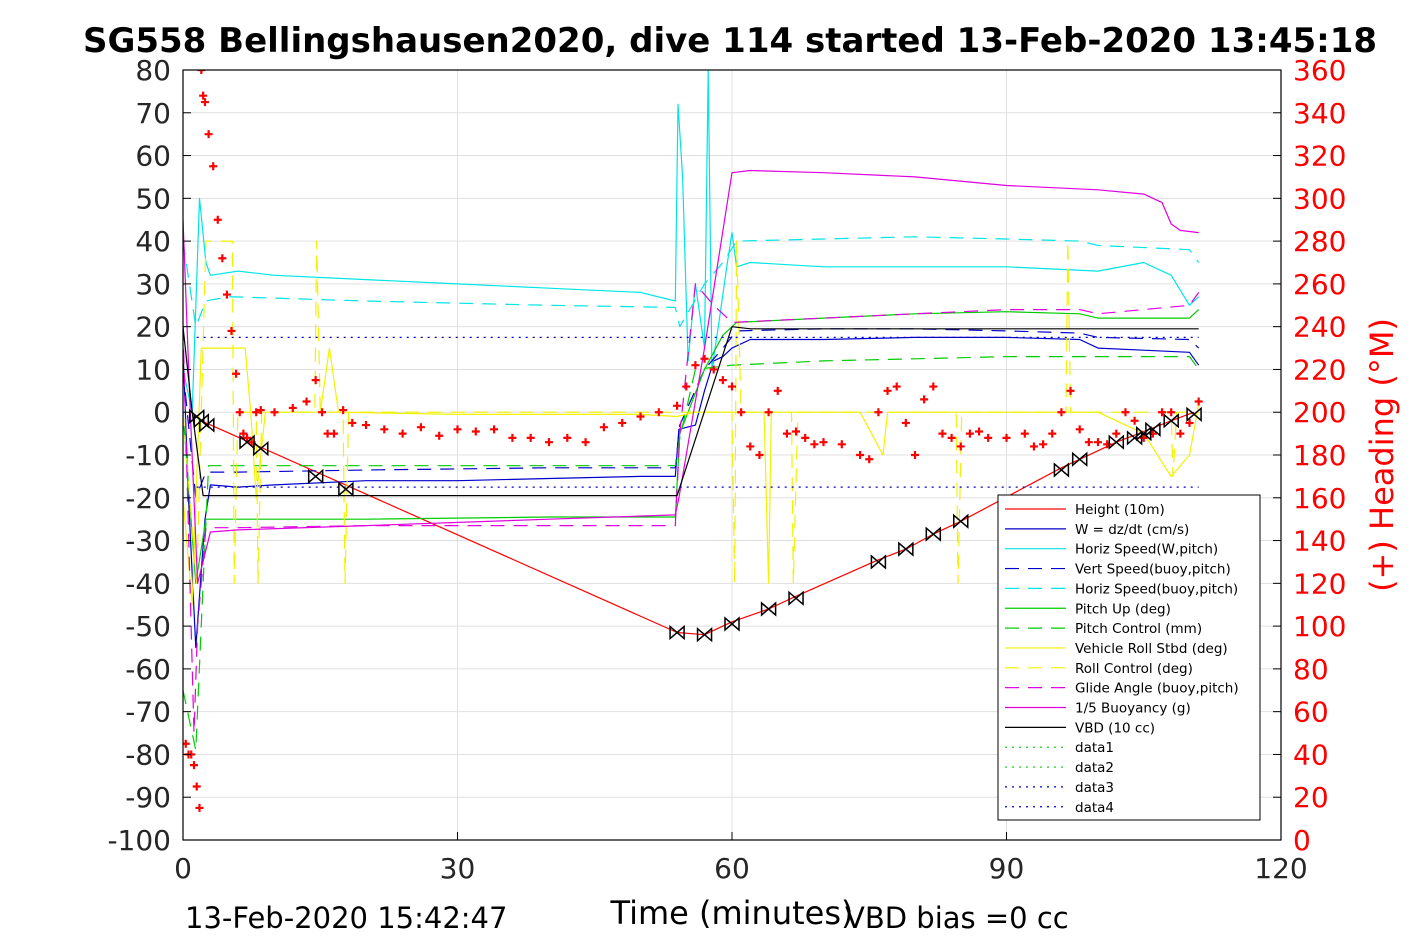 The image size is (1417, 945). Describe the element at coordinates (1319, 284) in the screenshot. I see `y-right-tick-label: 260` at that location.